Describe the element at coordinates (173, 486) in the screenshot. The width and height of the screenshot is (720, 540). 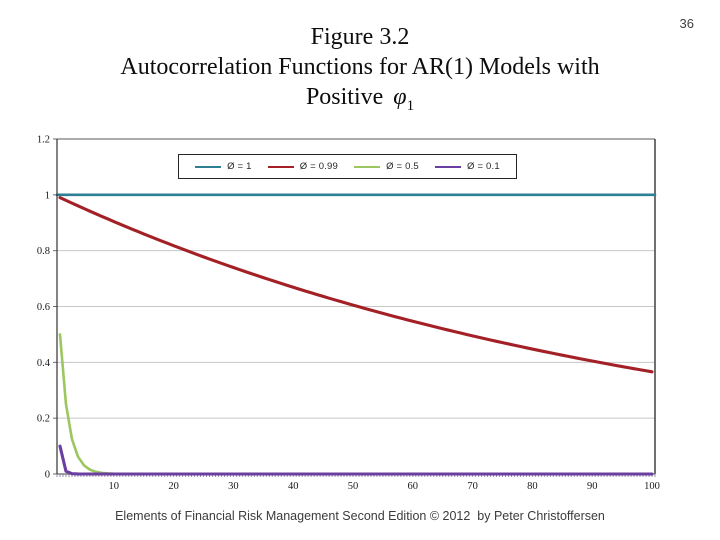
I see `x-tick-label-20: 20` at that location.